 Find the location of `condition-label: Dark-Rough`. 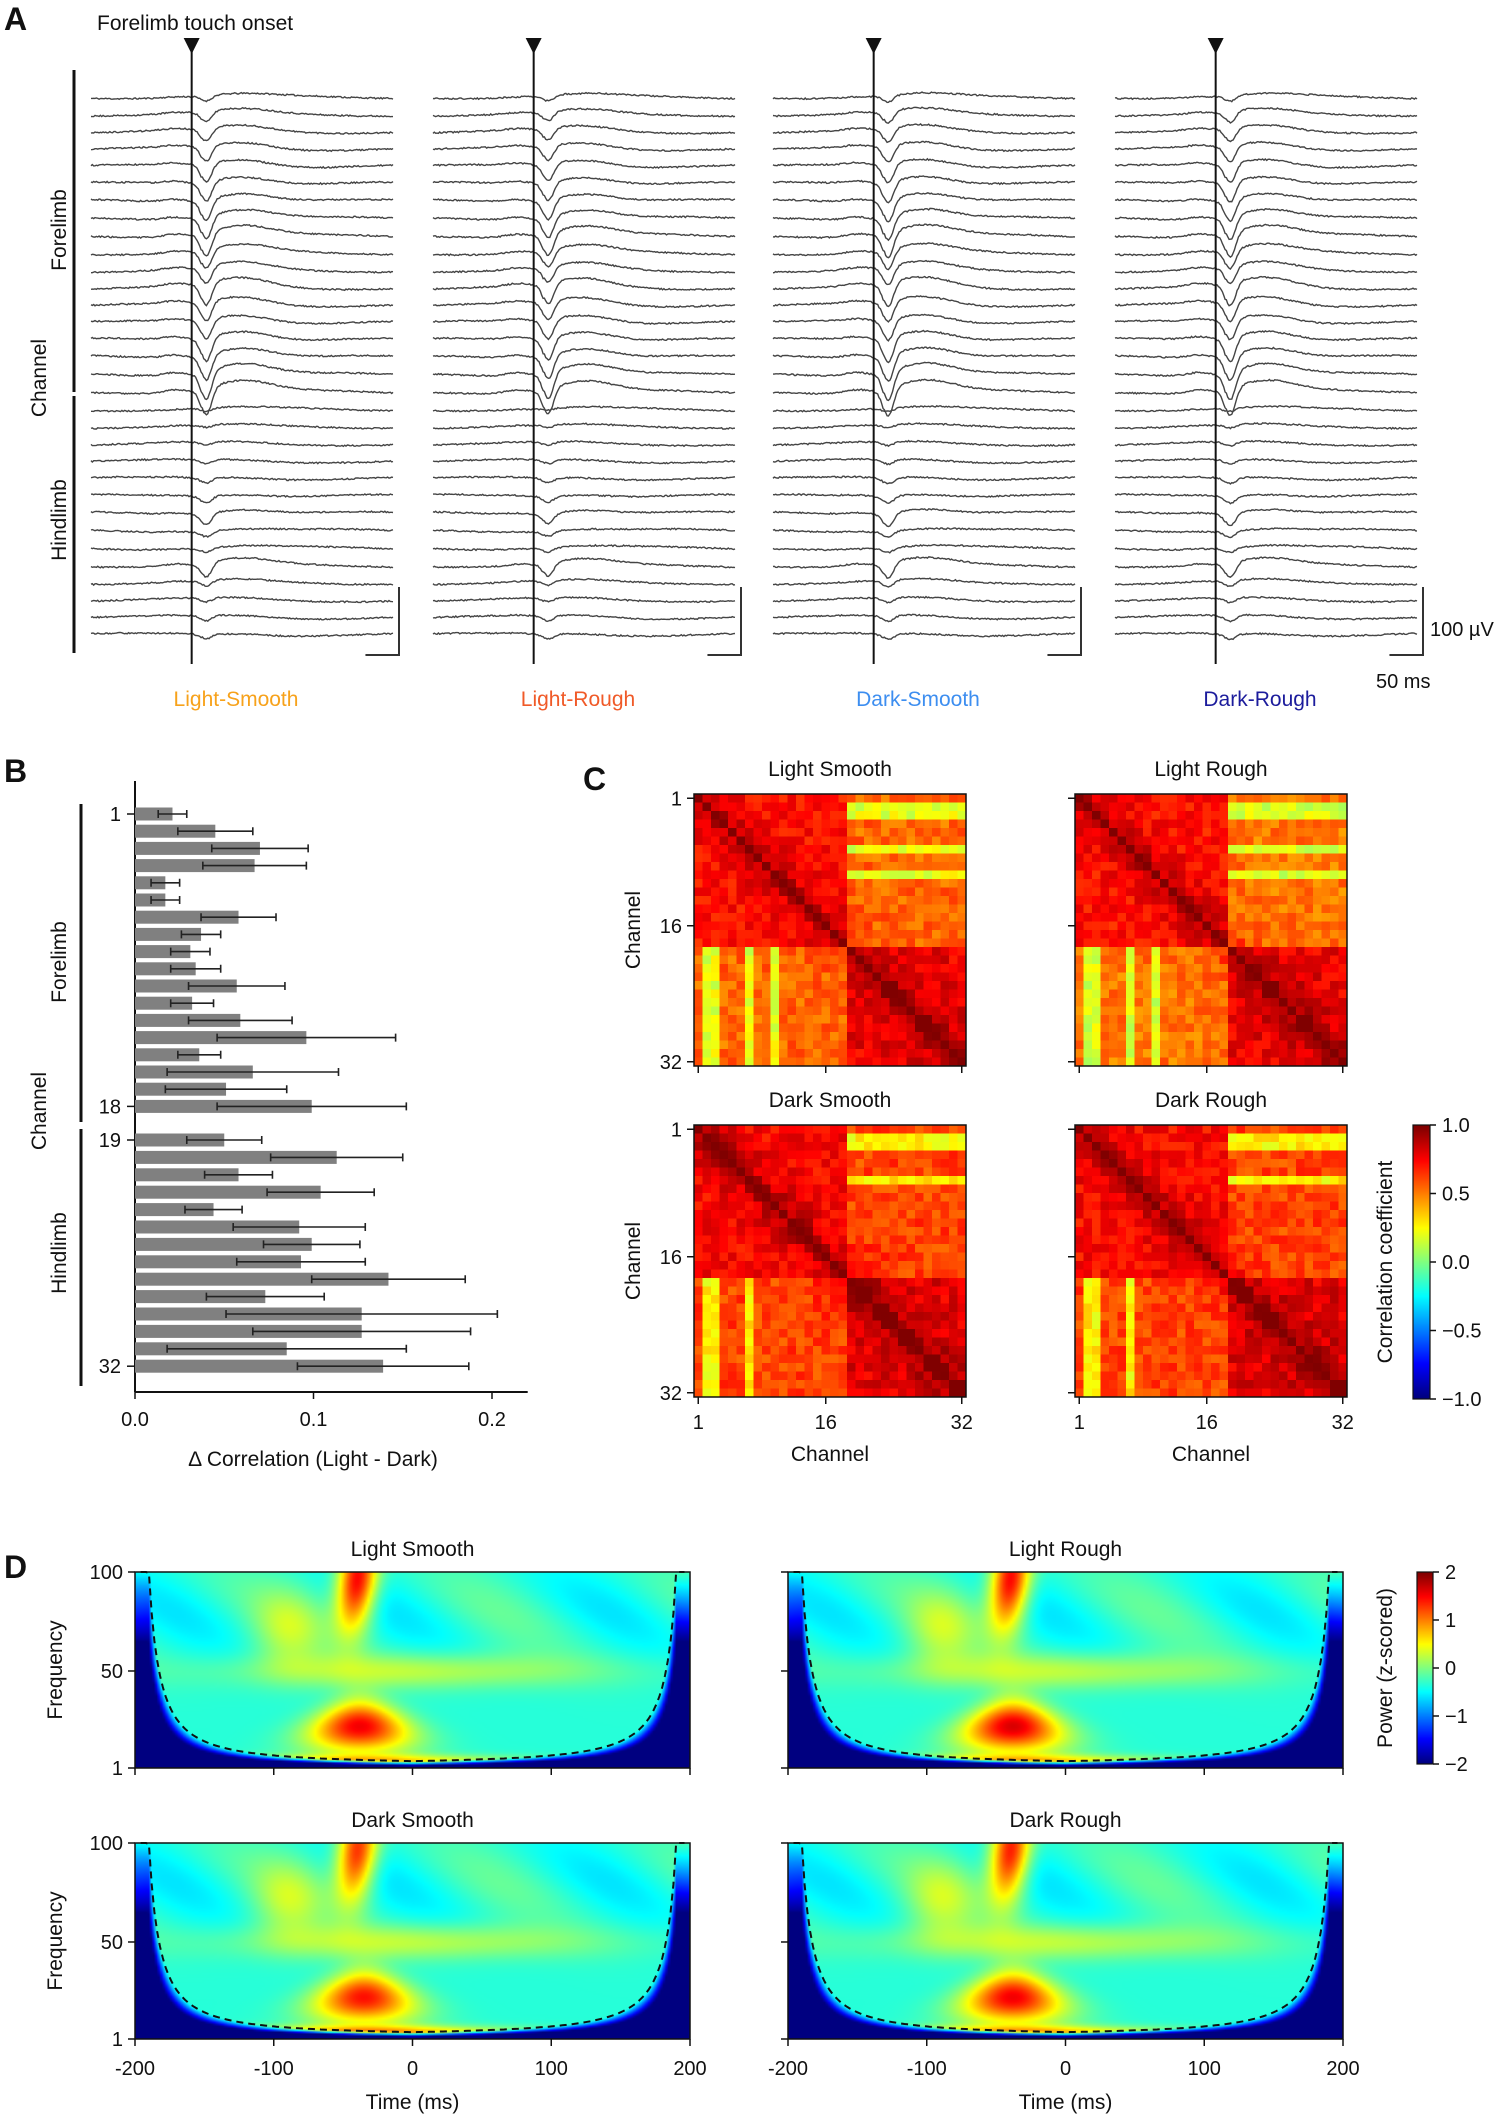

condition-label: Dark-Rough is located at coordinates (1259, 699).